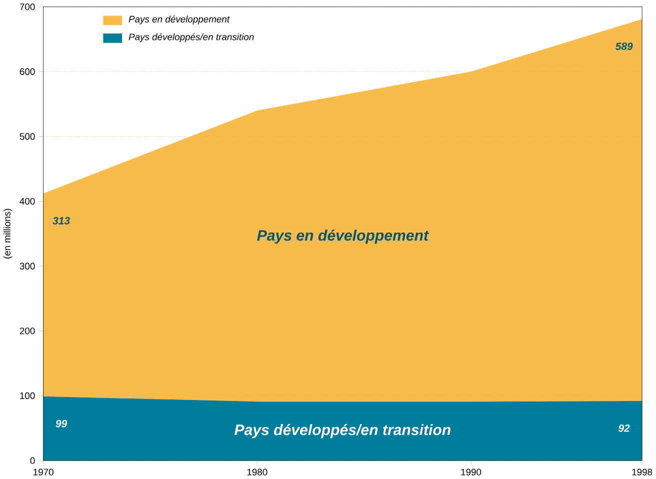 This screenshot has width=656, height=479. What do you see at coordinates (27, 136) in the screenshot?
I see `y-tick-label: 500` at bounding box center [27, 136].